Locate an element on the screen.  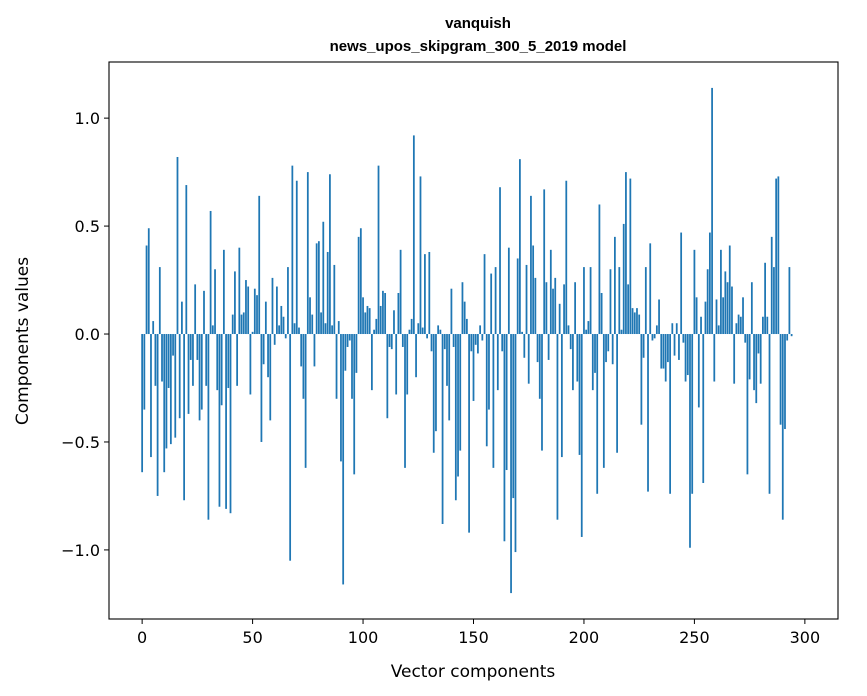
y-axis-label: Components values is located at coordinates (23, 341).